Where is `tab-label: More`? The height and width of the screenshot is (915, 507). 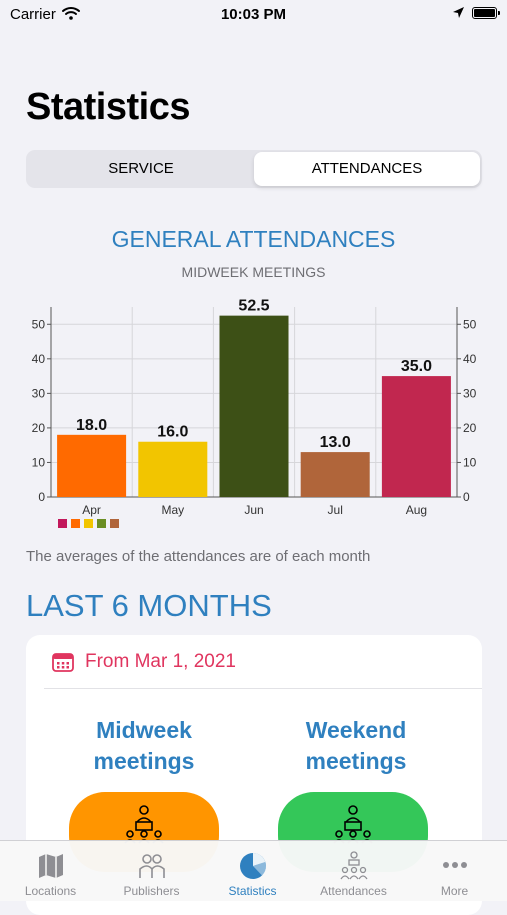
tab-label: More is located at coordinates (454, 891).